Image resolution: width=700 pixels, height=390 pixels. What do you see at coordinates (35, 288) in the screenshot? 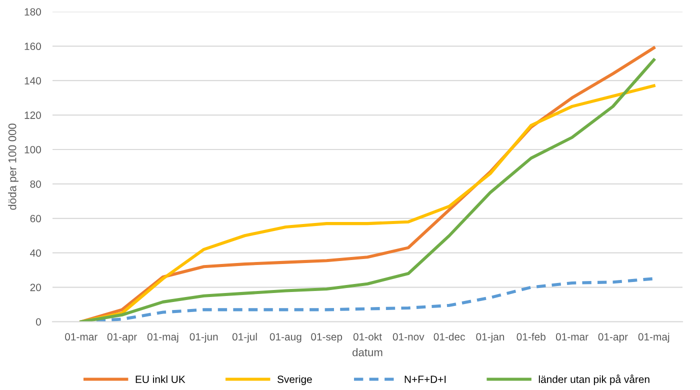
I see `y-tick-label: 20` at bounding box center [35, 288].